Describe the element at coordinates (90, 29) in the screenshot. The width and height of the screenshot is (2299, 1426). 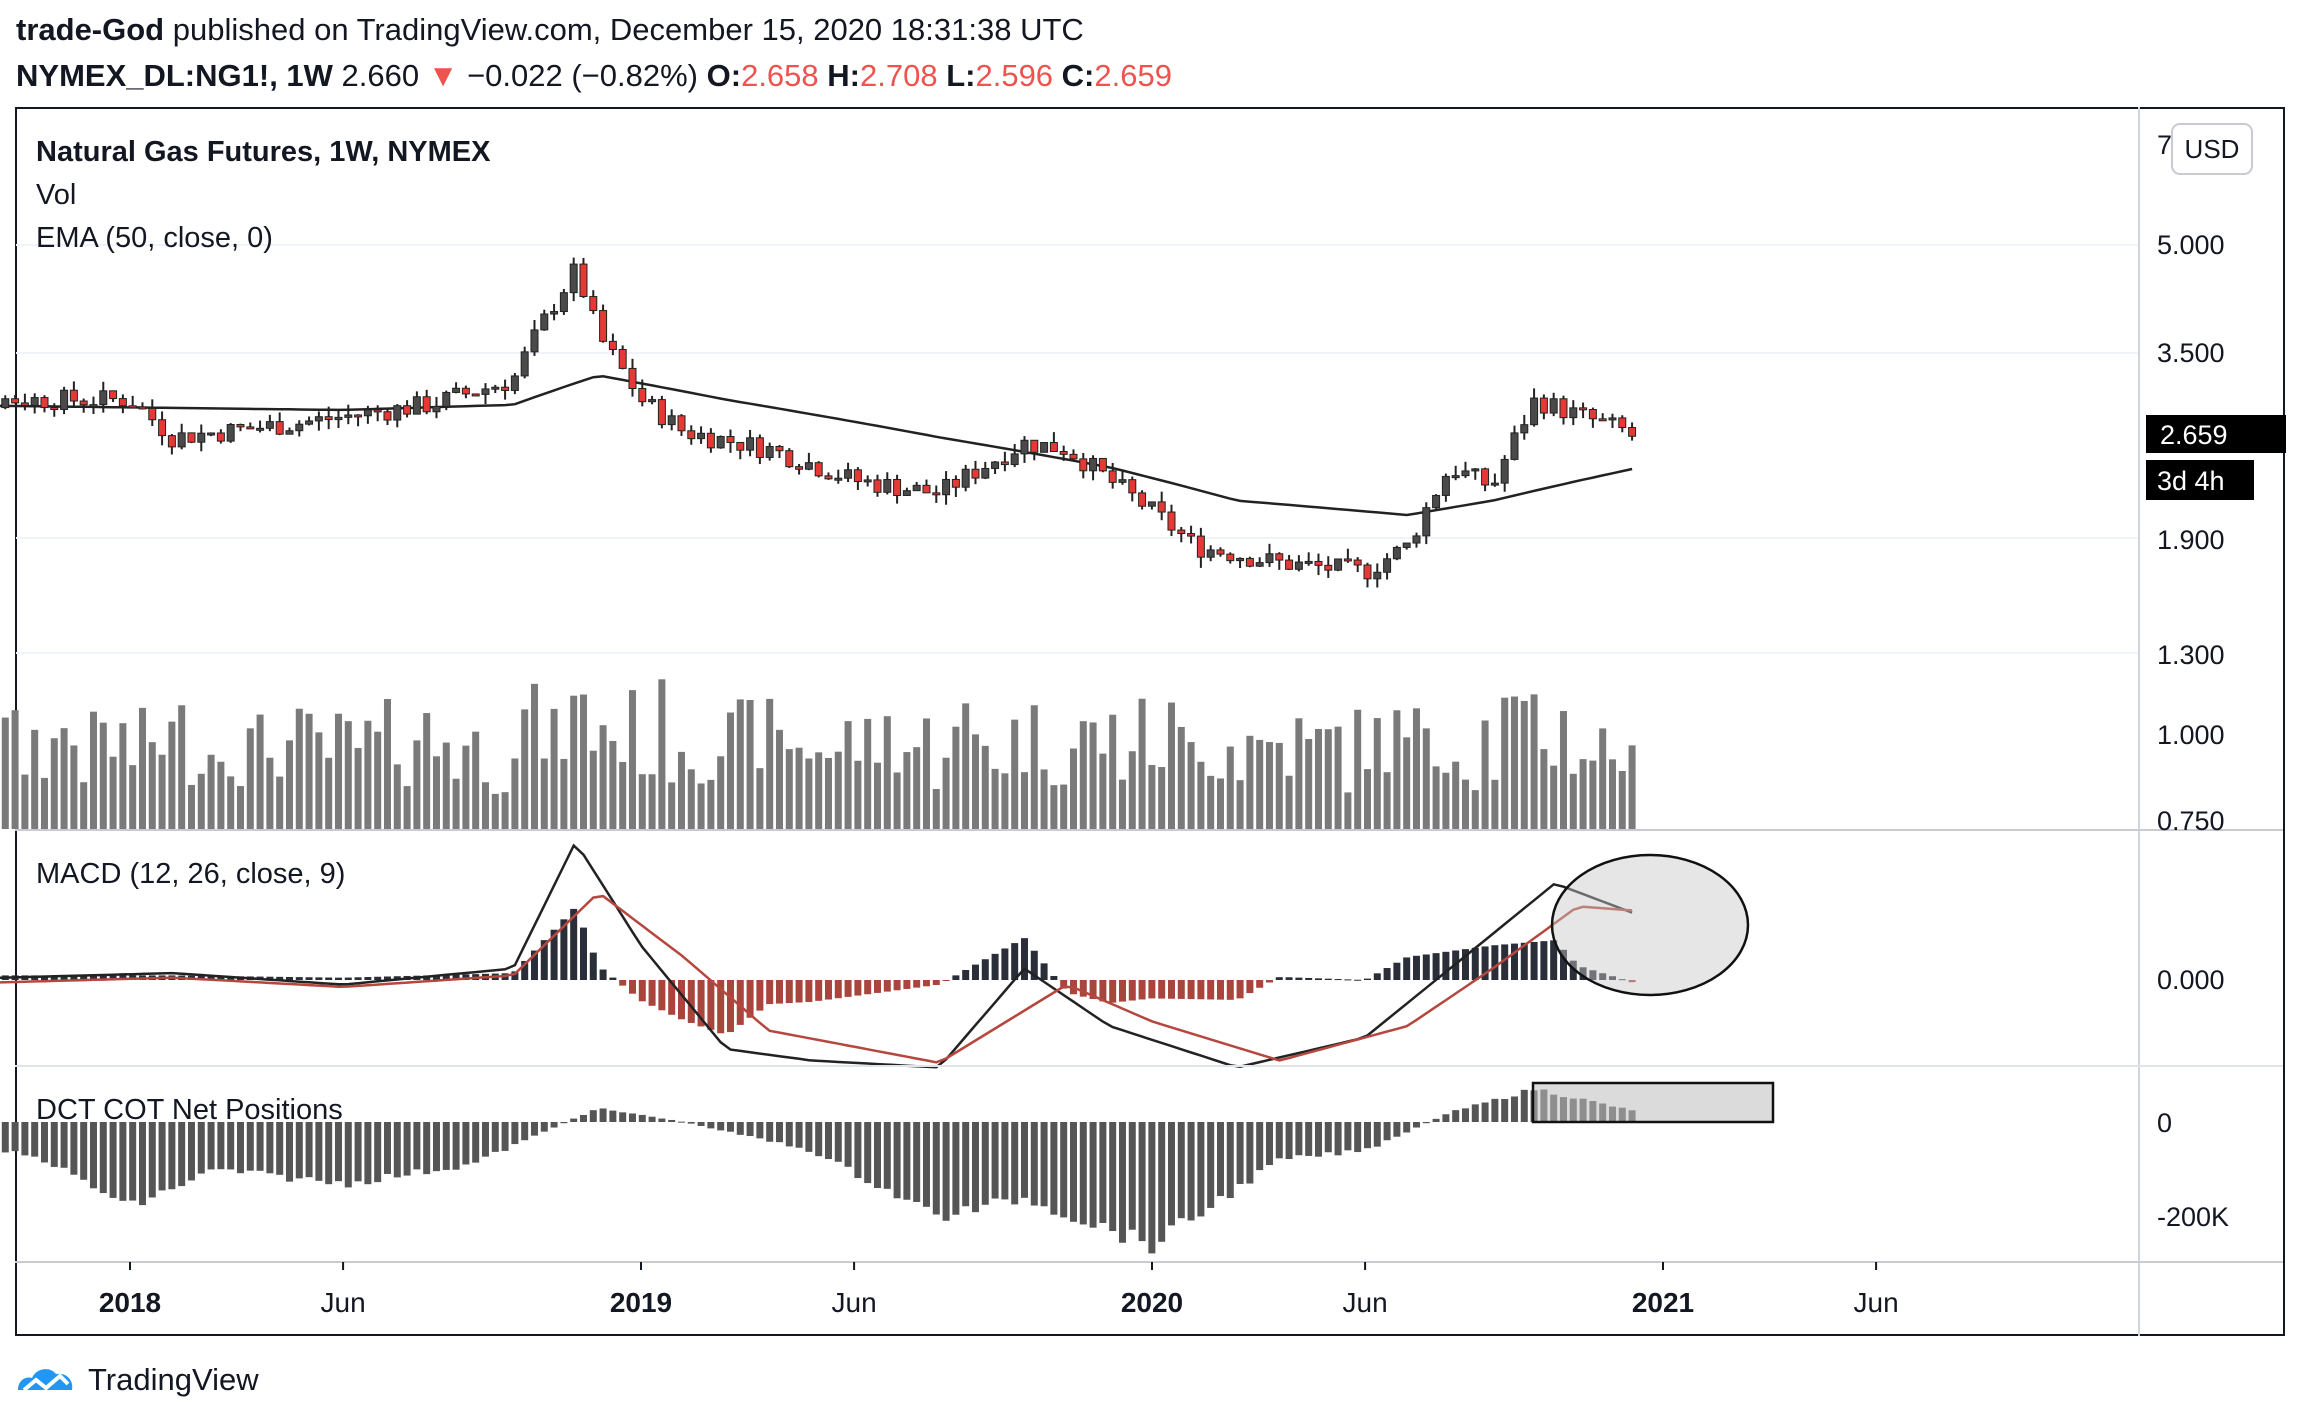
I see `author-name: trade-God` at that location.